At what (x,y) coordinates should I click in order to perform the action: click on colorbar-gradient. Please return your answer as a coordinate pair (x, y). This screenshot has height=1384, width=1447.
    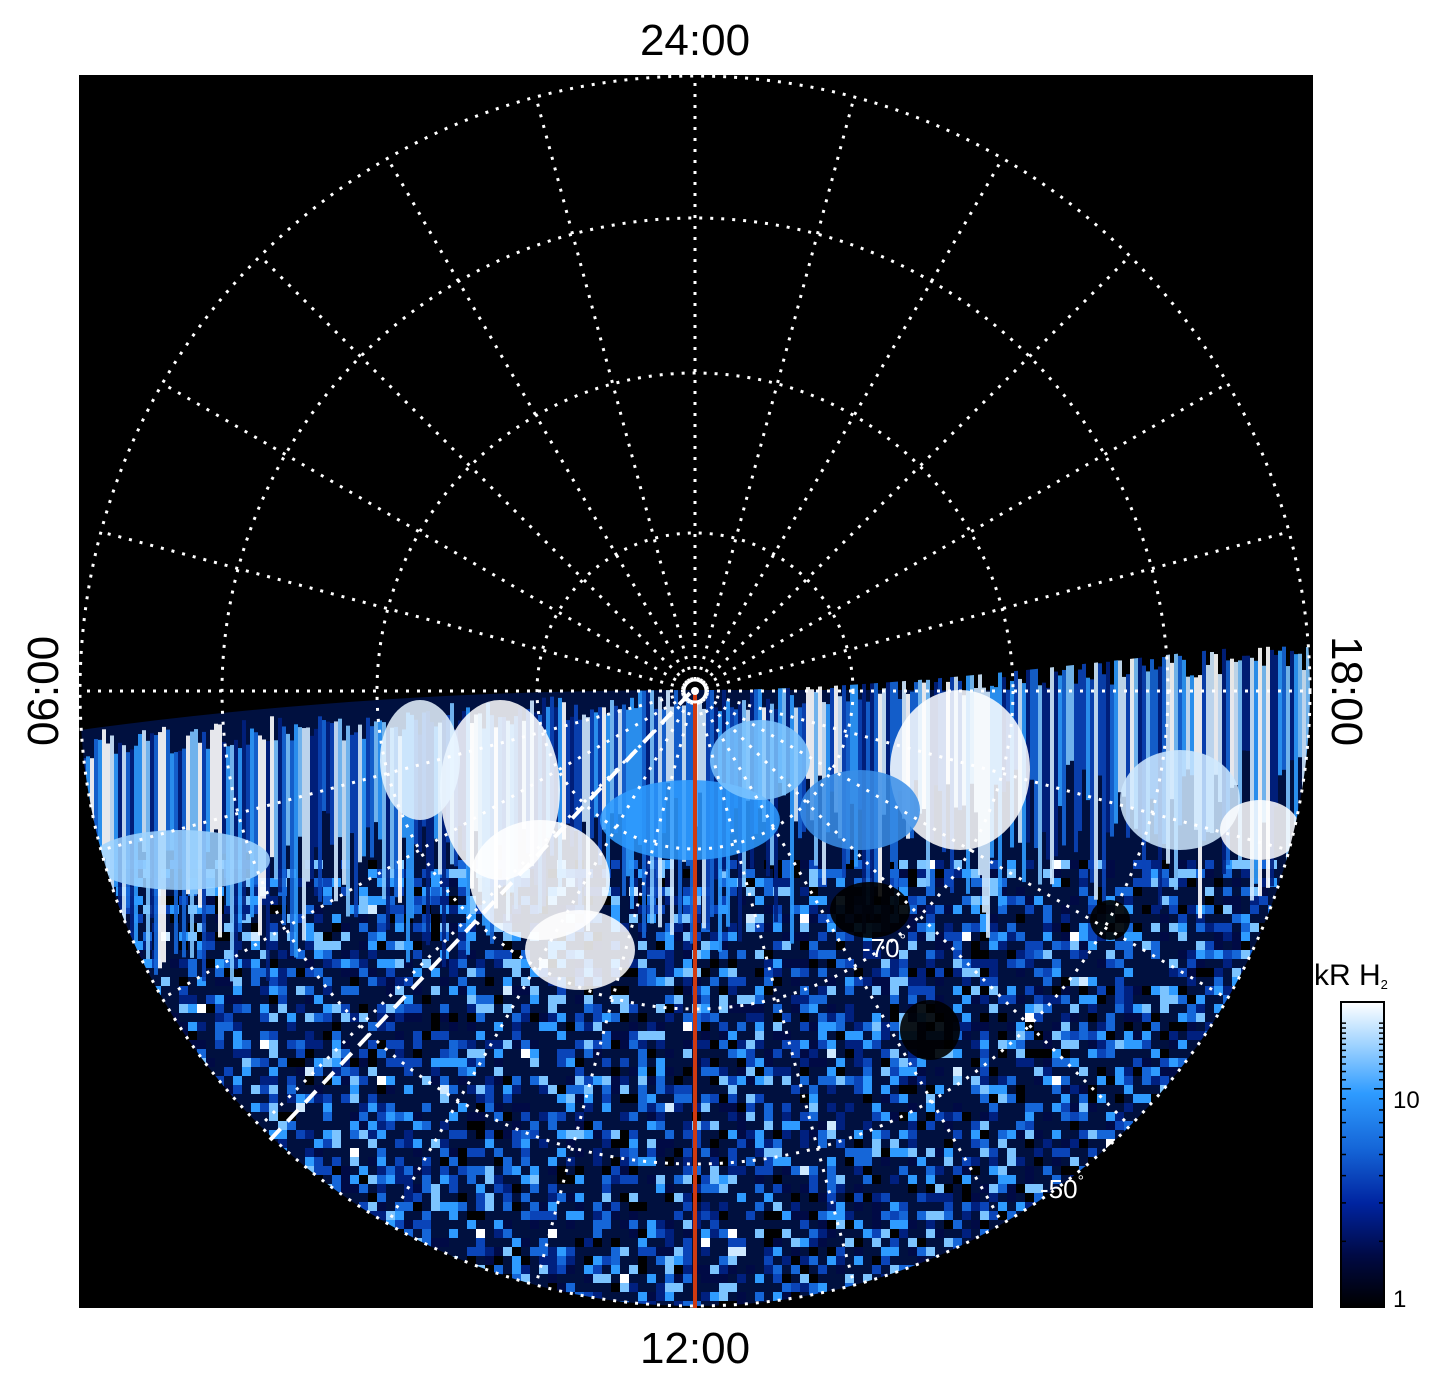
    Looking at the image, I should click on (1362, 1154).